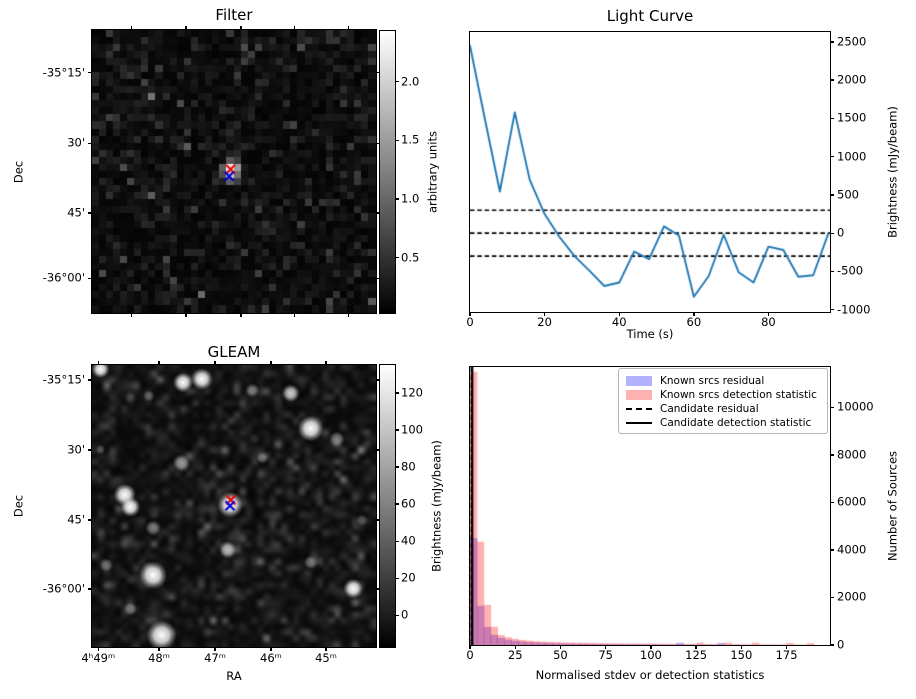 The height and width of the screenshot is (699, 916). I want to click on colorbar-tick-label: 2.0, so click(410, 80).